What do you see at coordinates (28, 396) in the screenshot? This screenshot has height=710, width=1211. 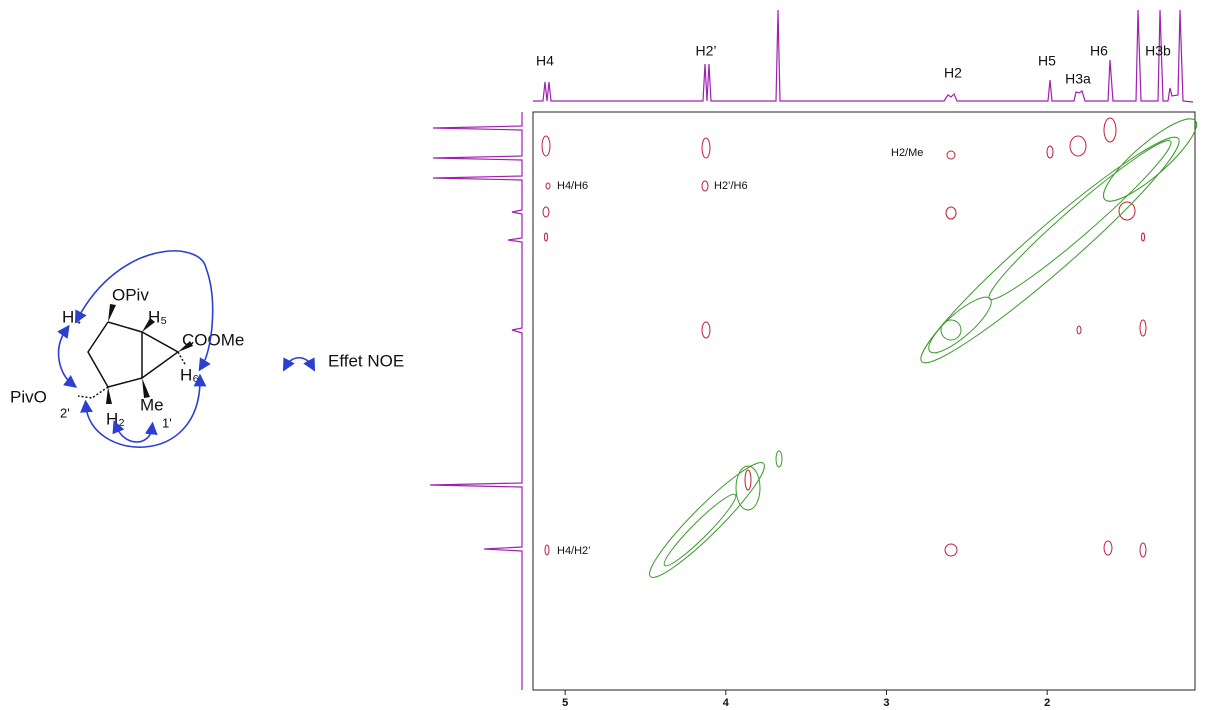 I see `atom-label: PivO` at bounding box center [28, 396].